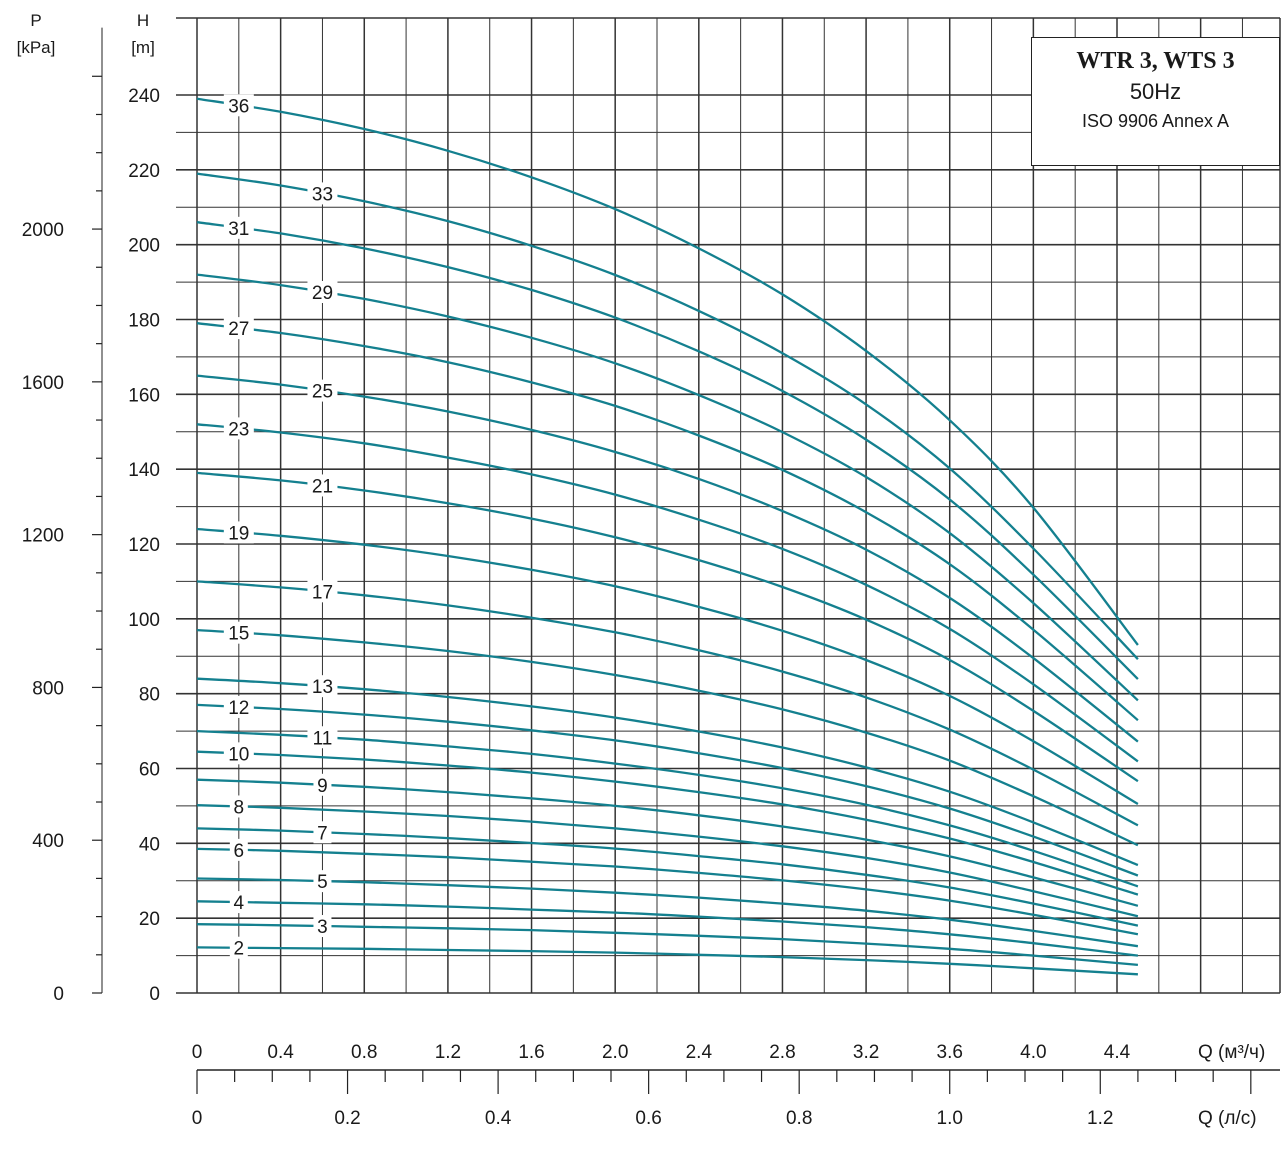  I want to click on h-tick-label: 100, so click(144, 620).